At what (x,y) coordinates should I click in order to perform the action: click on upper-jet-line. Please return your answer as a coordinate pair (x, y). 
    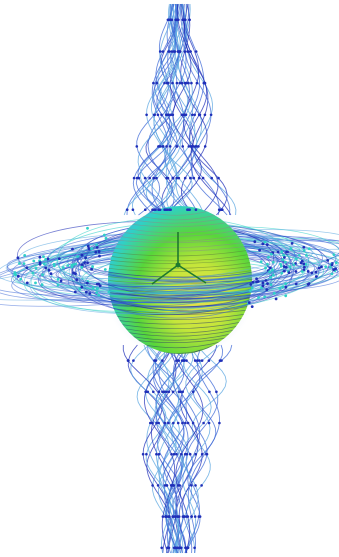
    Looking at the image, I should click on (206, 109).